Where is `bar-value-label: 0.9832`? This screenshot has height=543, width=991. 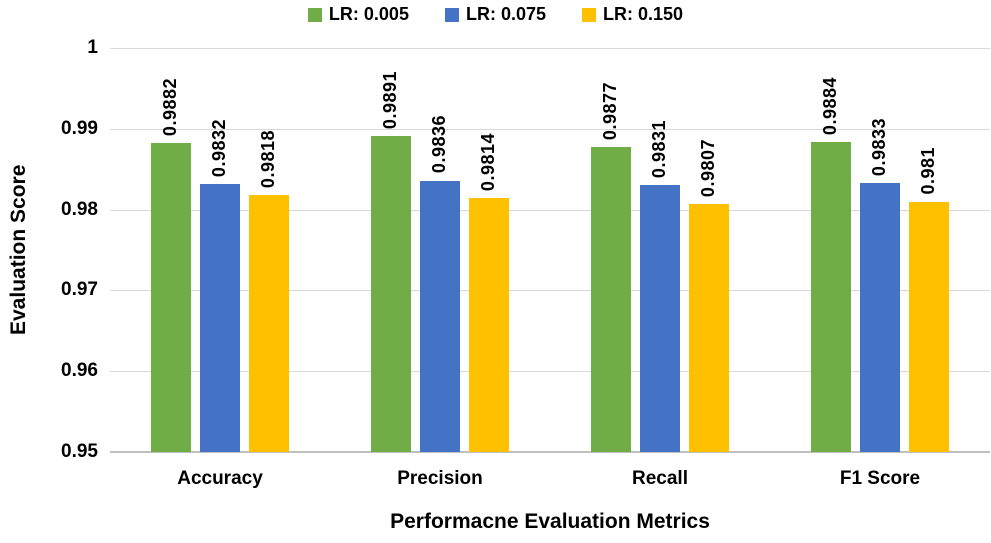
bar-value-label: 0.9832 is located at coordinates (219, 147).